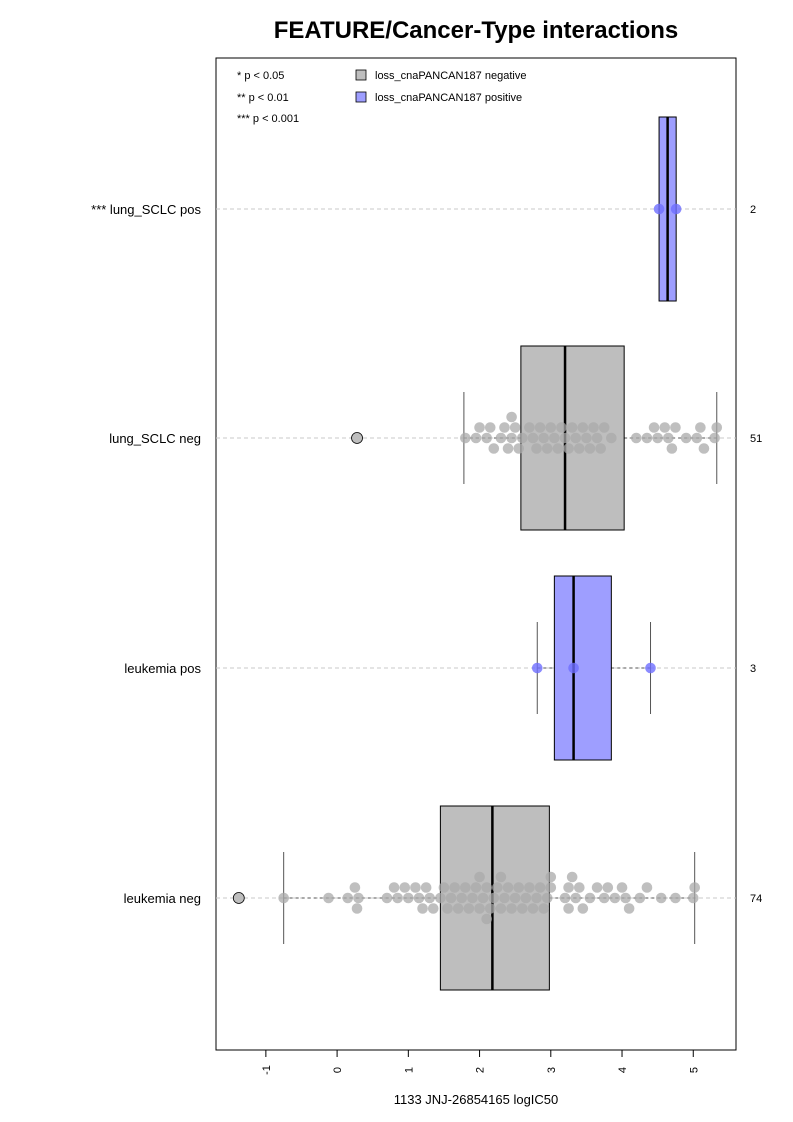 Image resolution: width=793 pixels, height=1122 pixels. What do you see at coordinates (756, 899) in the screenshot?
I see `group-3-count: 74` at bounding box center [756, 899].